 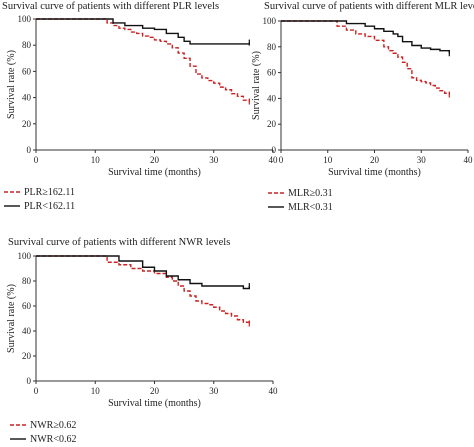 What do you see at coordinates (310, 193) in the screenshot?
I see `legend-label: MLR≥0.31` at bounding box center [310, 193].